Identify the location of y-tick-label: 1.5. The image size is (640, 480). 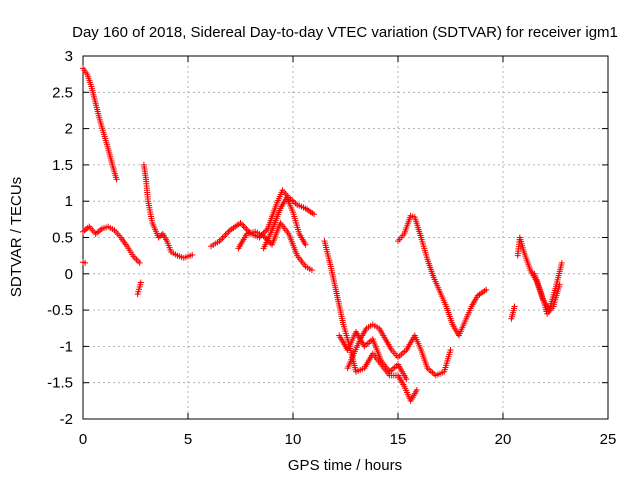
(62, 165).